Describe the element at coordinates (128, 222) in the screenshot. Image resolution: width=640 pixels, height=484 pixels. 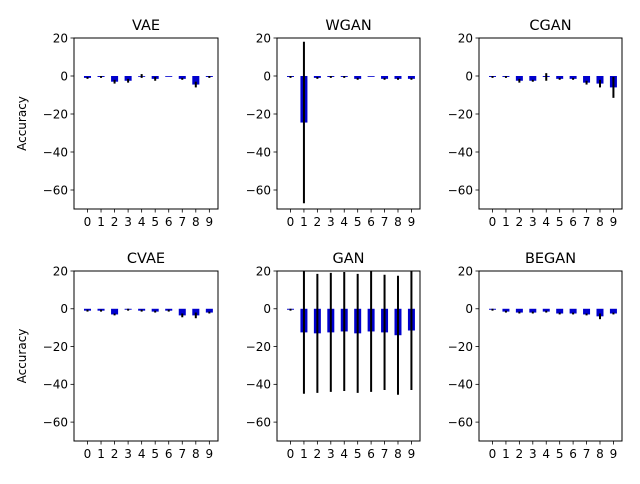
I see `xtick-label-vae-3: 3` at that location.